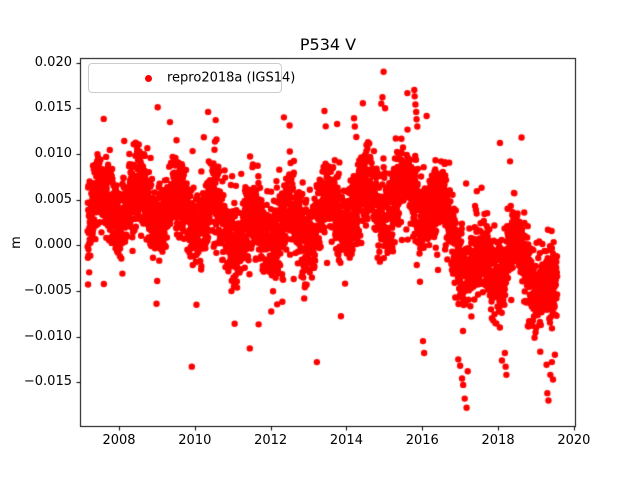 This screenshot has height=480, width=640. I want to click on y-tick-label: −0.010, so click(47, 336).